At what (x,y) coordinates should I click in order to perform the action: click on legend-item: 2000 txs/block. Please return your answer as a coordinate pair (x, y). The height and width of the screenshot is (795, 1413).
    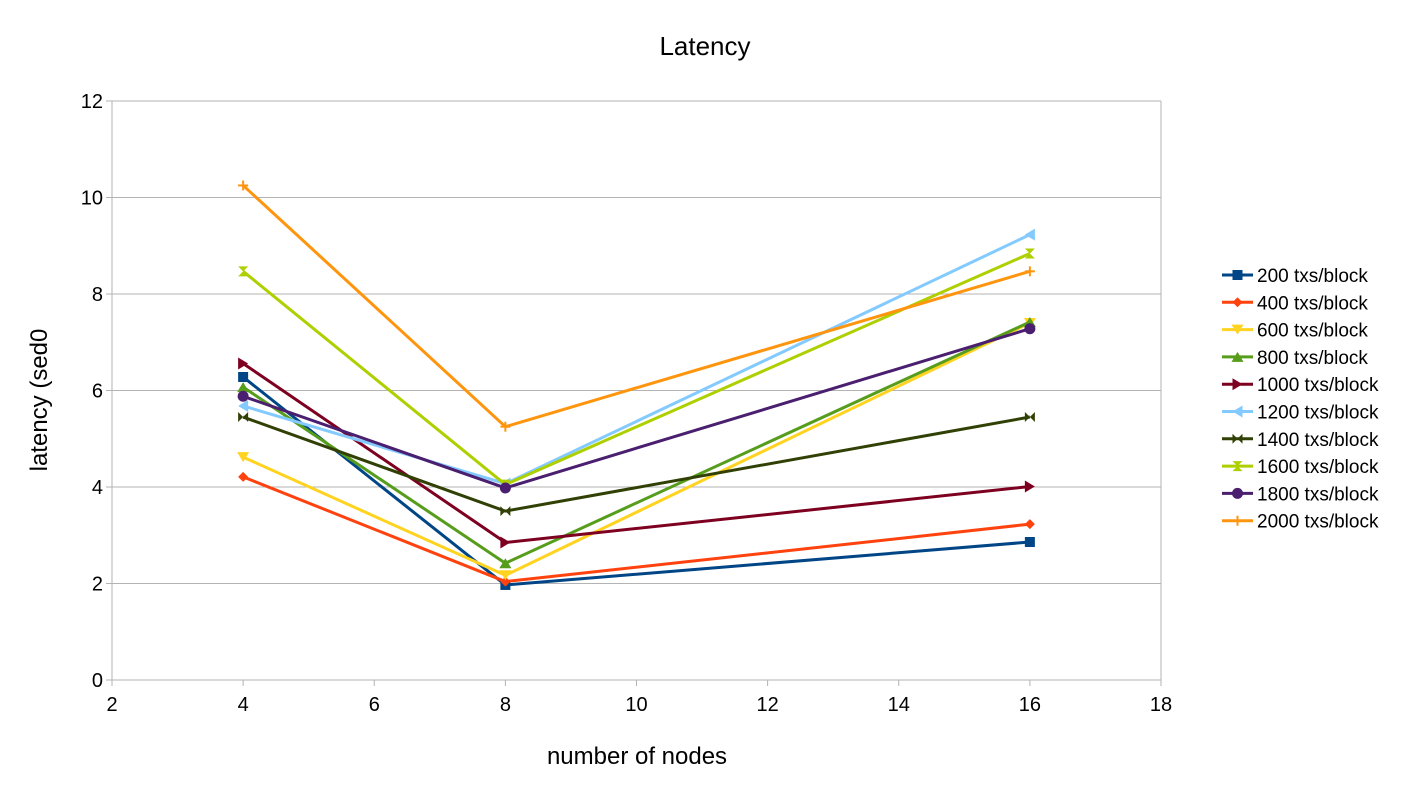
    Looking at the image, I should click on (1300, 522).